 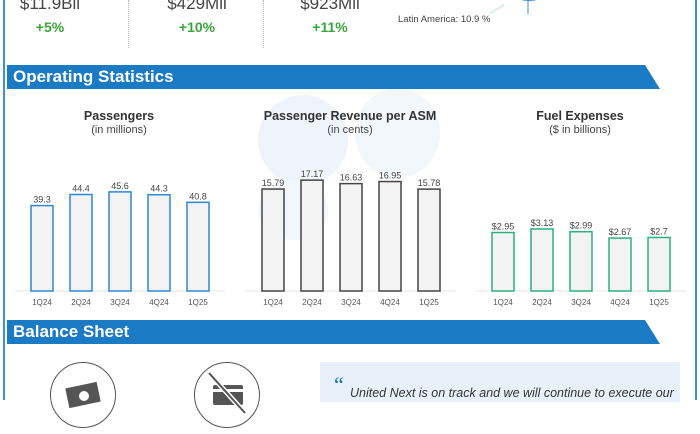 What do you see at coordinates (273, 183) in the screenshot?
I see `data-label: 15.79` at bounding box center [273, 183].